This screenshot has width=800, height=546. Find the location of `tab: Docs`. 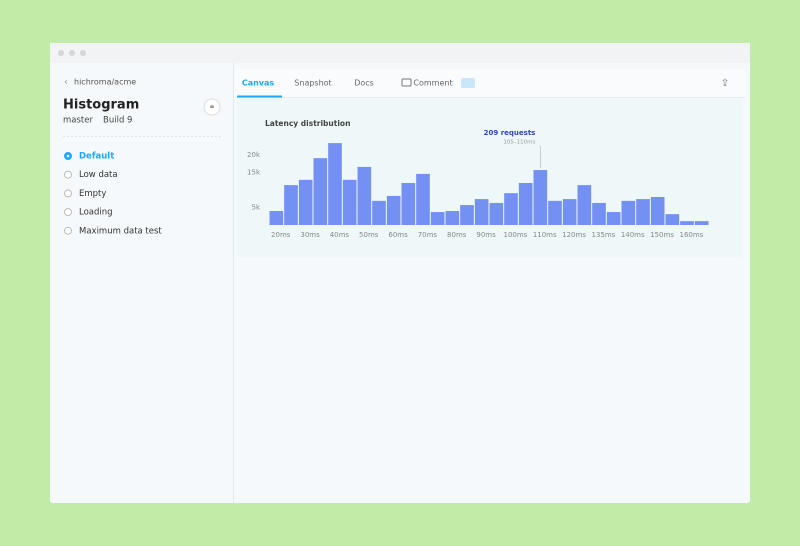

tab: Docs is located at coordinates (364, 83).